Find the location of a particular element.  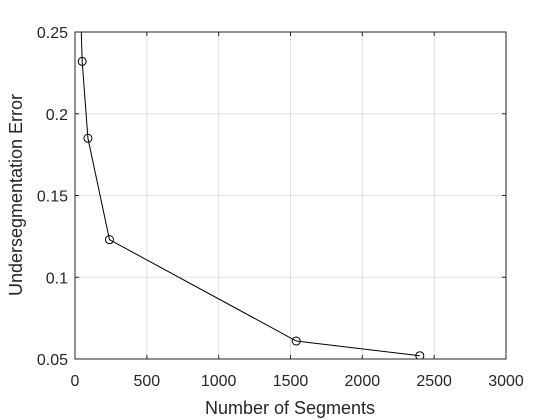

y-tick-labels: 0.05 0.1 0.15 0.2 0.25 is located at coordinates (52, 197).